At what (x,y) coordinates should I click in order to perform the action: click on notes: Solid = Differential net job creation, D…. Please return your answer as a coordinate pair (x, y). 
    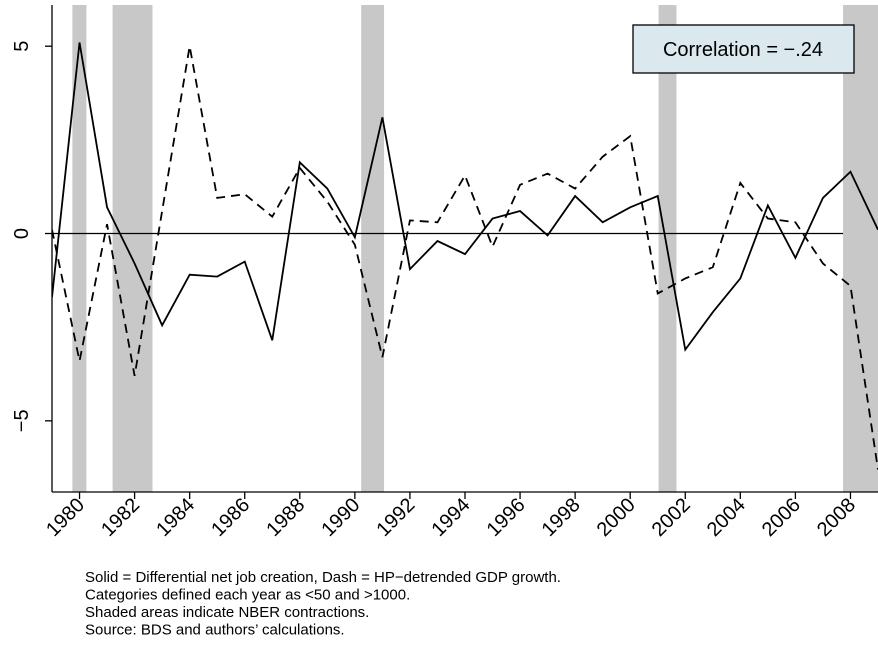
    Looking at the image, I should click on (323, 604).